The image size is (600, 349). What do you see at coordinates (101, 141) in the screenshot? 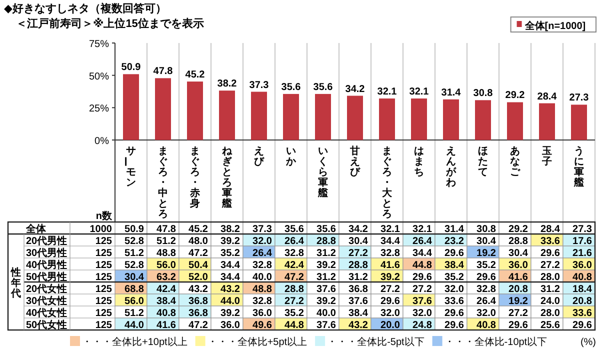
I see `ytick: 0%` at bounding box center [101, 141].